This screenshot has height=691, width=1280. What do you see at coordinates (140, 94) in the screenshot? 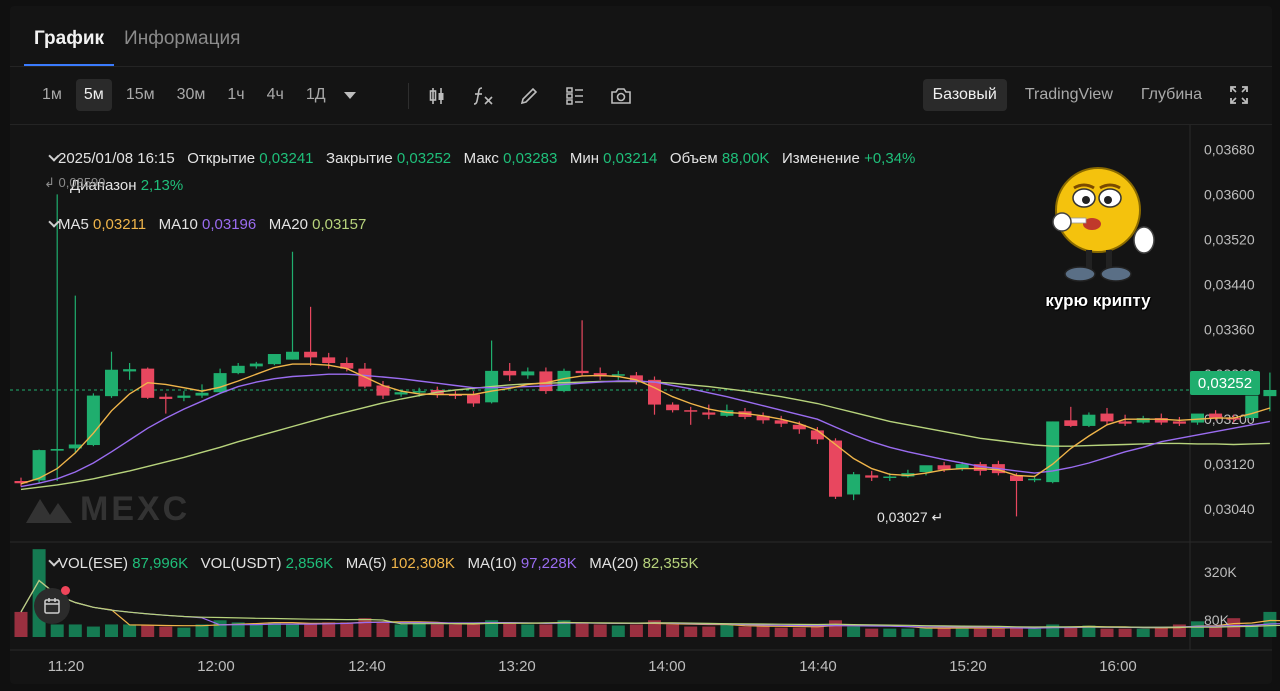
I see `interval-15m: 15м` at bounding box center [140, 94].